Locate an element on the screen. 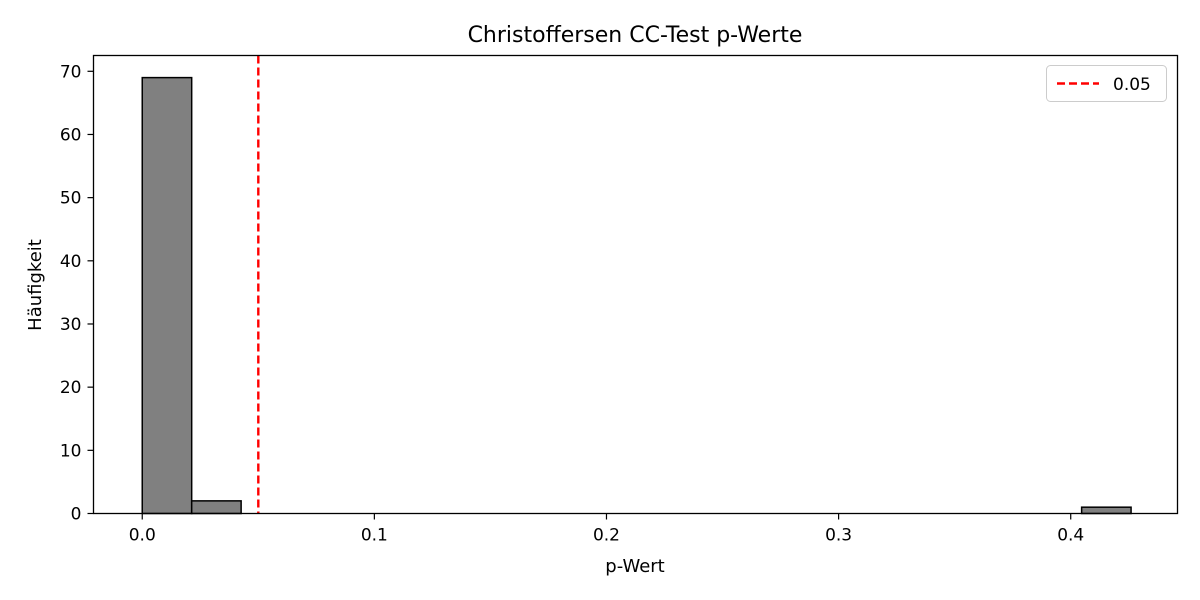 The width and height of the screenshot is (1200, 600). y-tick-label: 20 is located at coordinates (71, 388).